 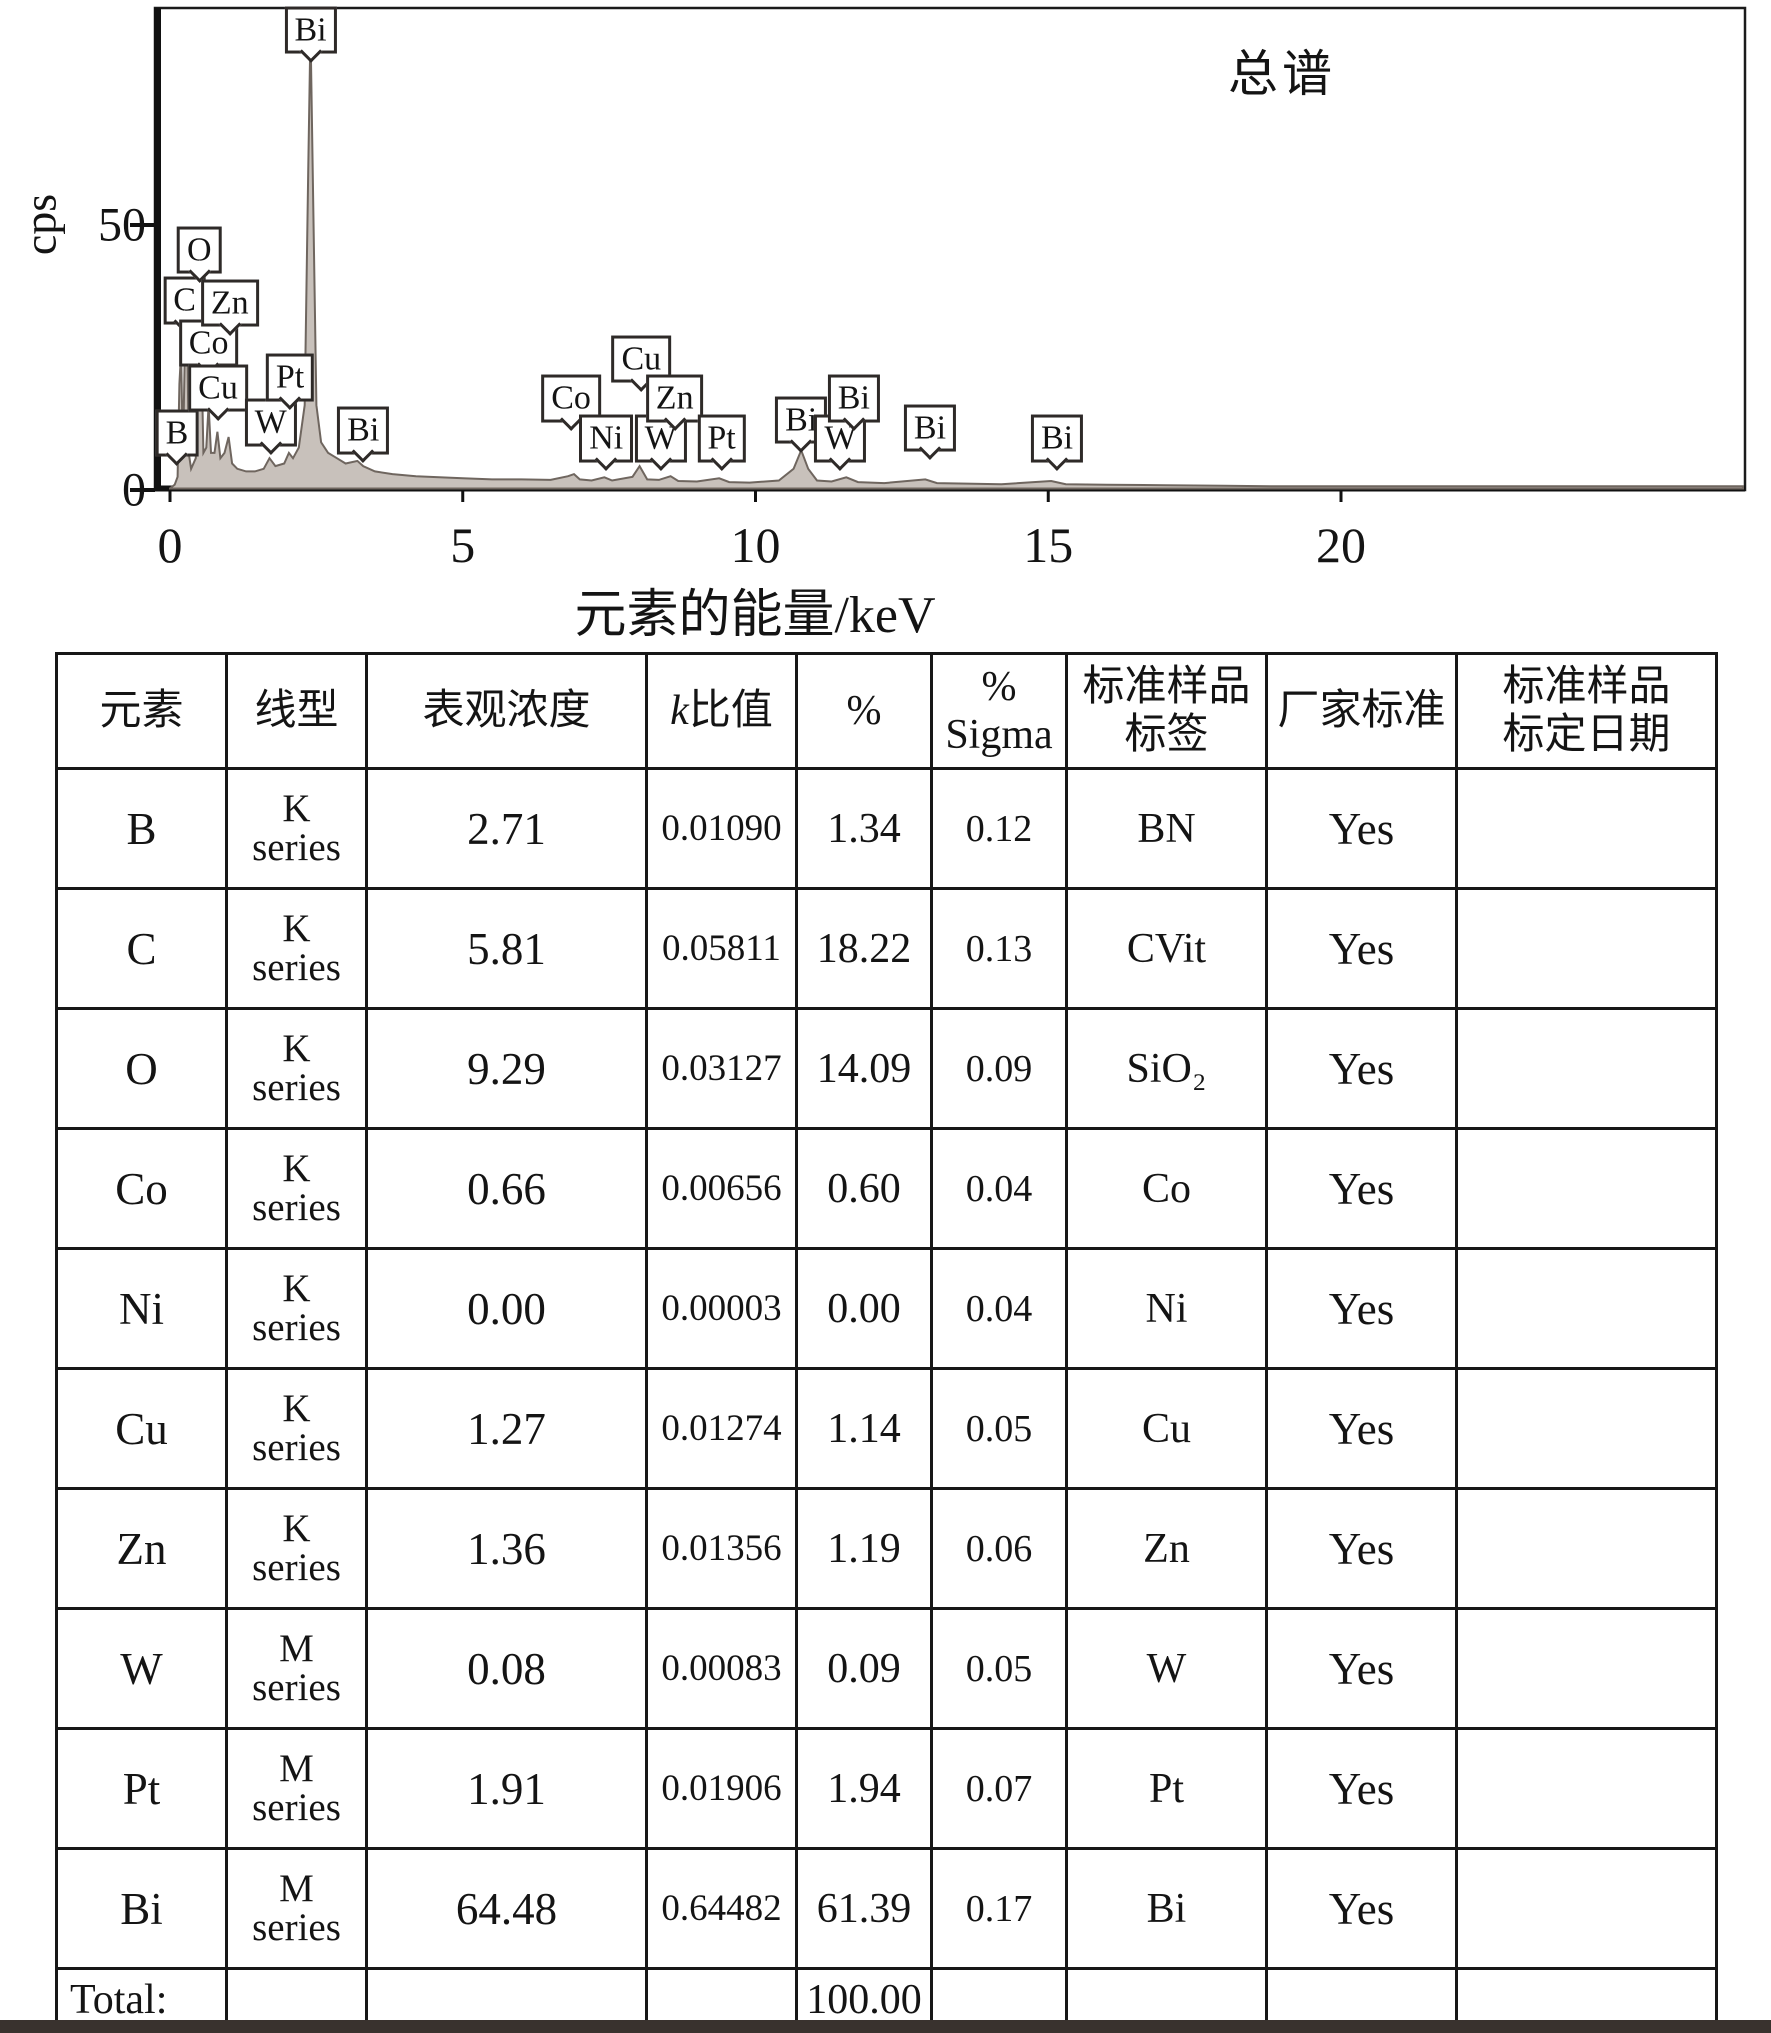 I want to click on bottom-rule, so click(x=885, y=2026).